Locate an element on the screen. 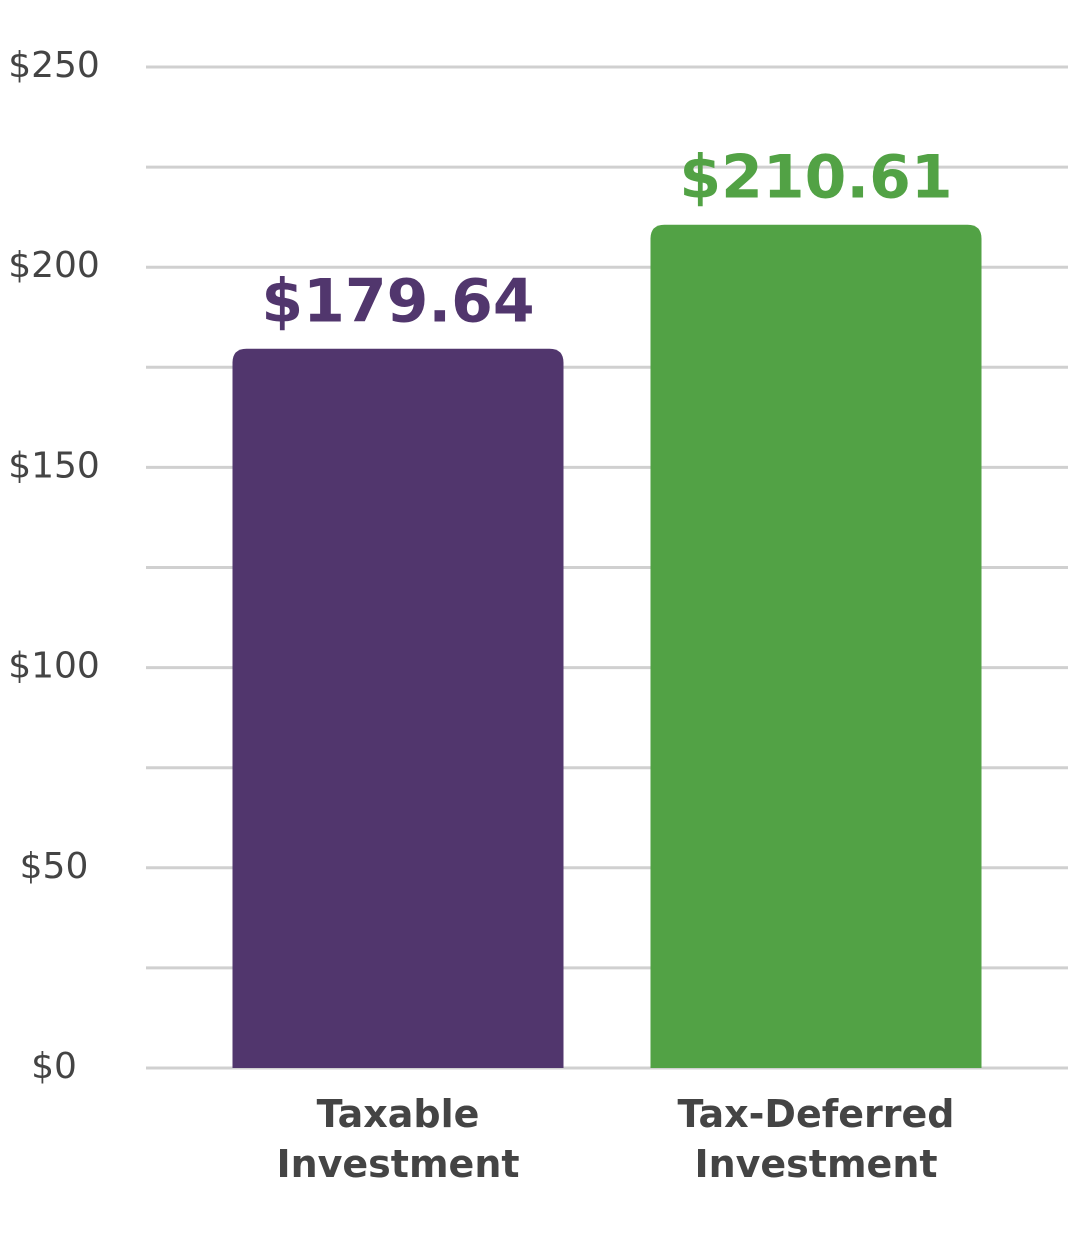  value-label: $210.61 is located at coordinates (815, 177).